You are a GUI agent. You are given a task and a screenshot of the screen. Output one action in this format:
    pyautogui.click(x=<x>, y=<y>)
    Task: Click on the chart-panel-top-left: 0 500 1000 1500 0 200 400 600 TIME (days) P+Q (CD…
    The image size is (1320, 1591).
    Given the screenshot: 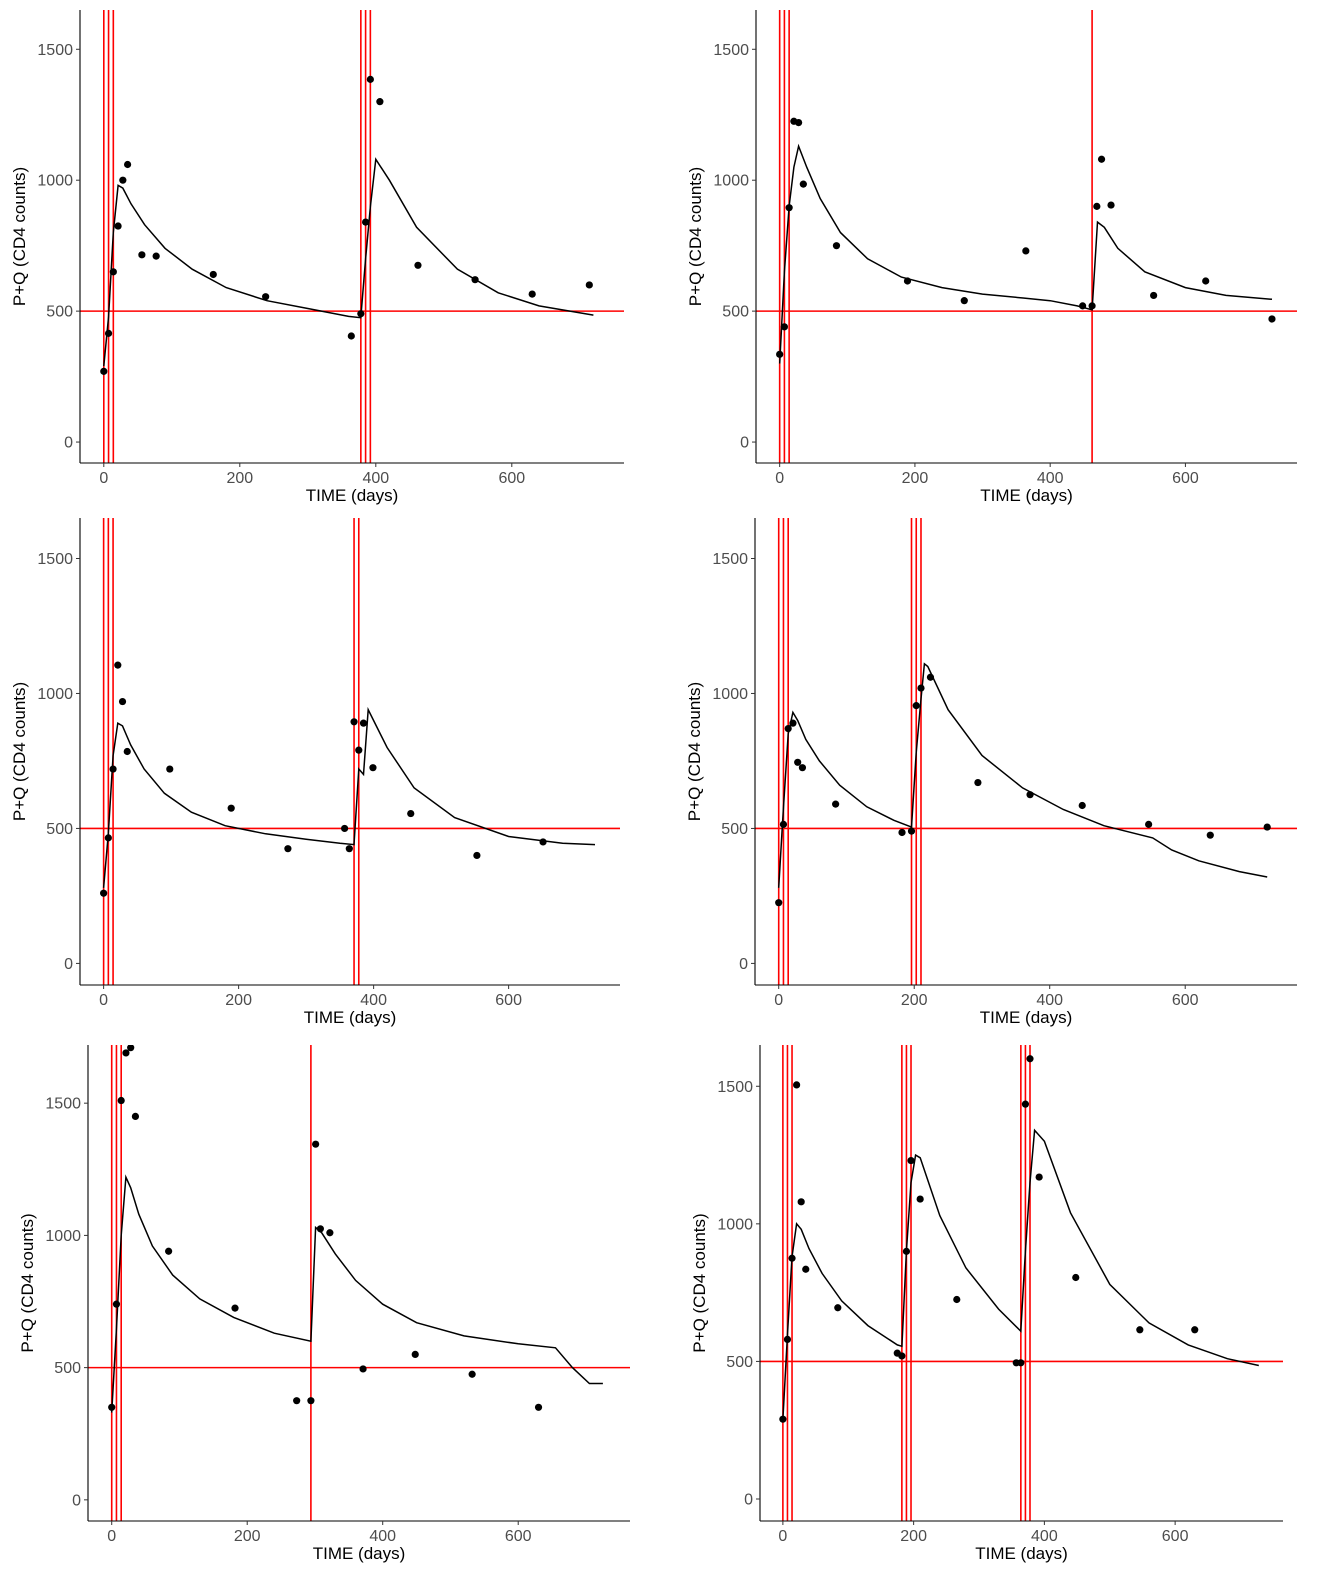 What is the action you would take?
    pyautogui.click(x=317, y=257)
    